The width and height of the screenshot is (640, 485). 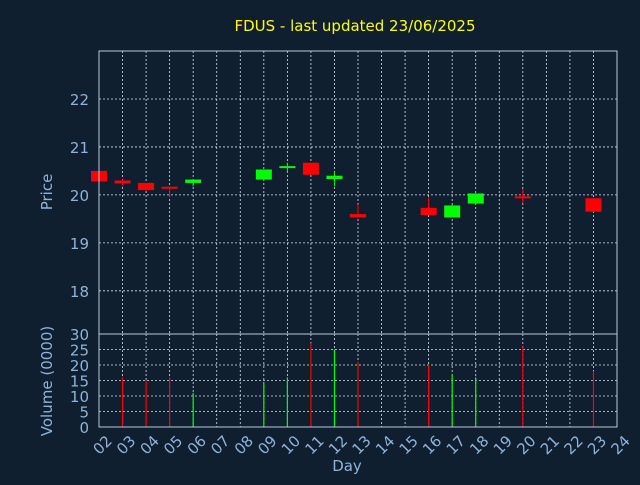 What do you see at coordinates (79, 244) in the screenshot?
I see `price-tick-label: 19` at bounding box center [79, 244].